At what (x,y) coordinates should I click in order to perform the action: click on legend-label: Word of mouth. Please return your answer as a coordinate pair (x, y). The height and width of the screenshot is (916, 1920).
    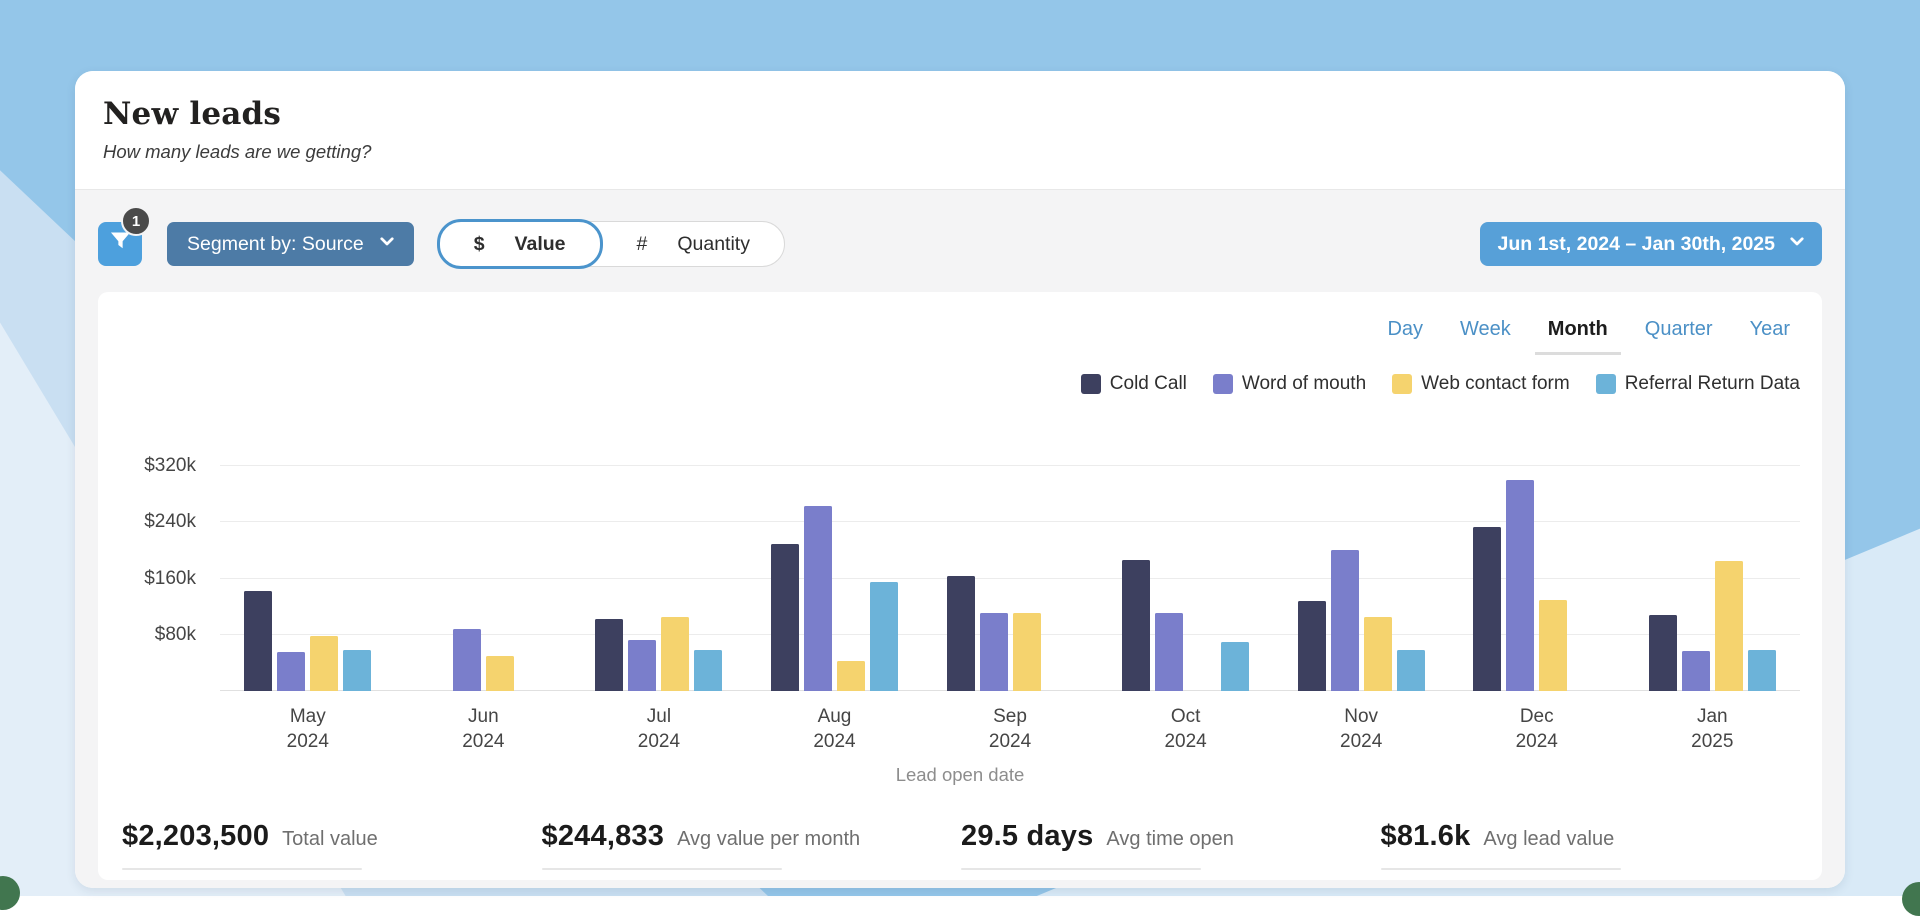
    Looking at the image, I should click on (1304, 384).